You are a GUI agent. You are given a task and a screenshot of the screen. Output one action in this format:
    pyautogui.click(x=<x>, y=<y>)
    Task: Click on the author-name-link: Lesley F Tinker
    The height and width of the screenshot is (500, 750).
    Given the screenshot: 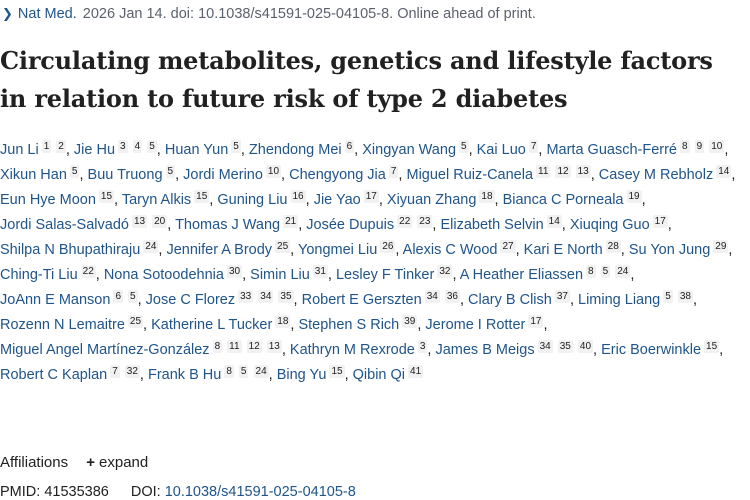 What is the action you would take?
    pyautogui.click(x=385, y=275)
    